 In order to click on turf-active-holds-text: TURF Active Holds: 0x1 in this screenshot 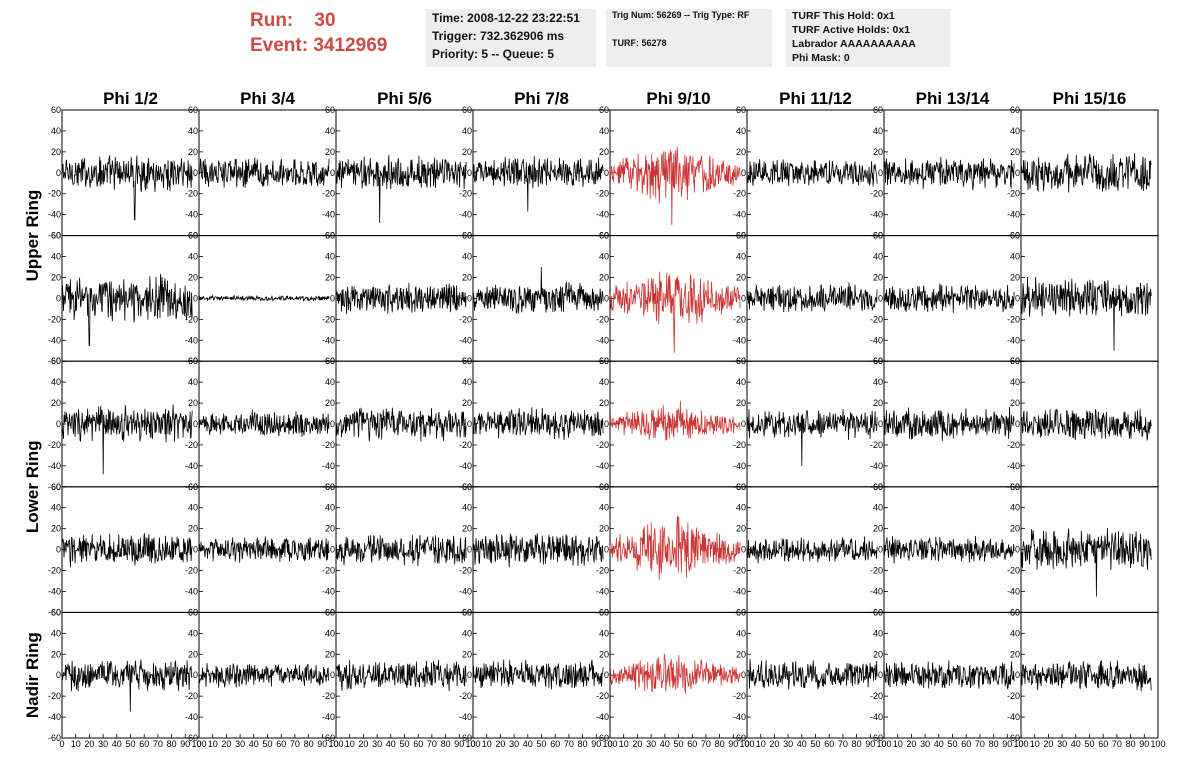, I will do `click(851, 30)`.